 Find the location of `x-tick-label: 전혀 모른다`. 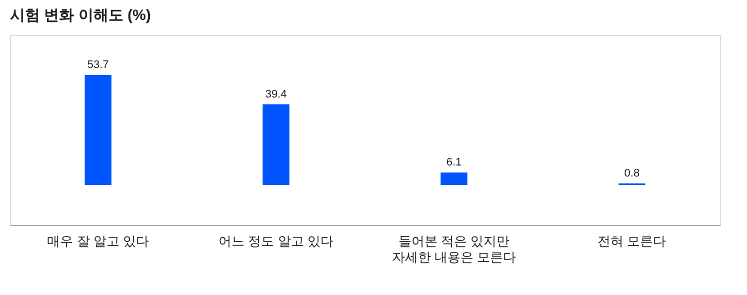

x-tick-label: 전혀 모른다 is located at coordinates (632, 241).